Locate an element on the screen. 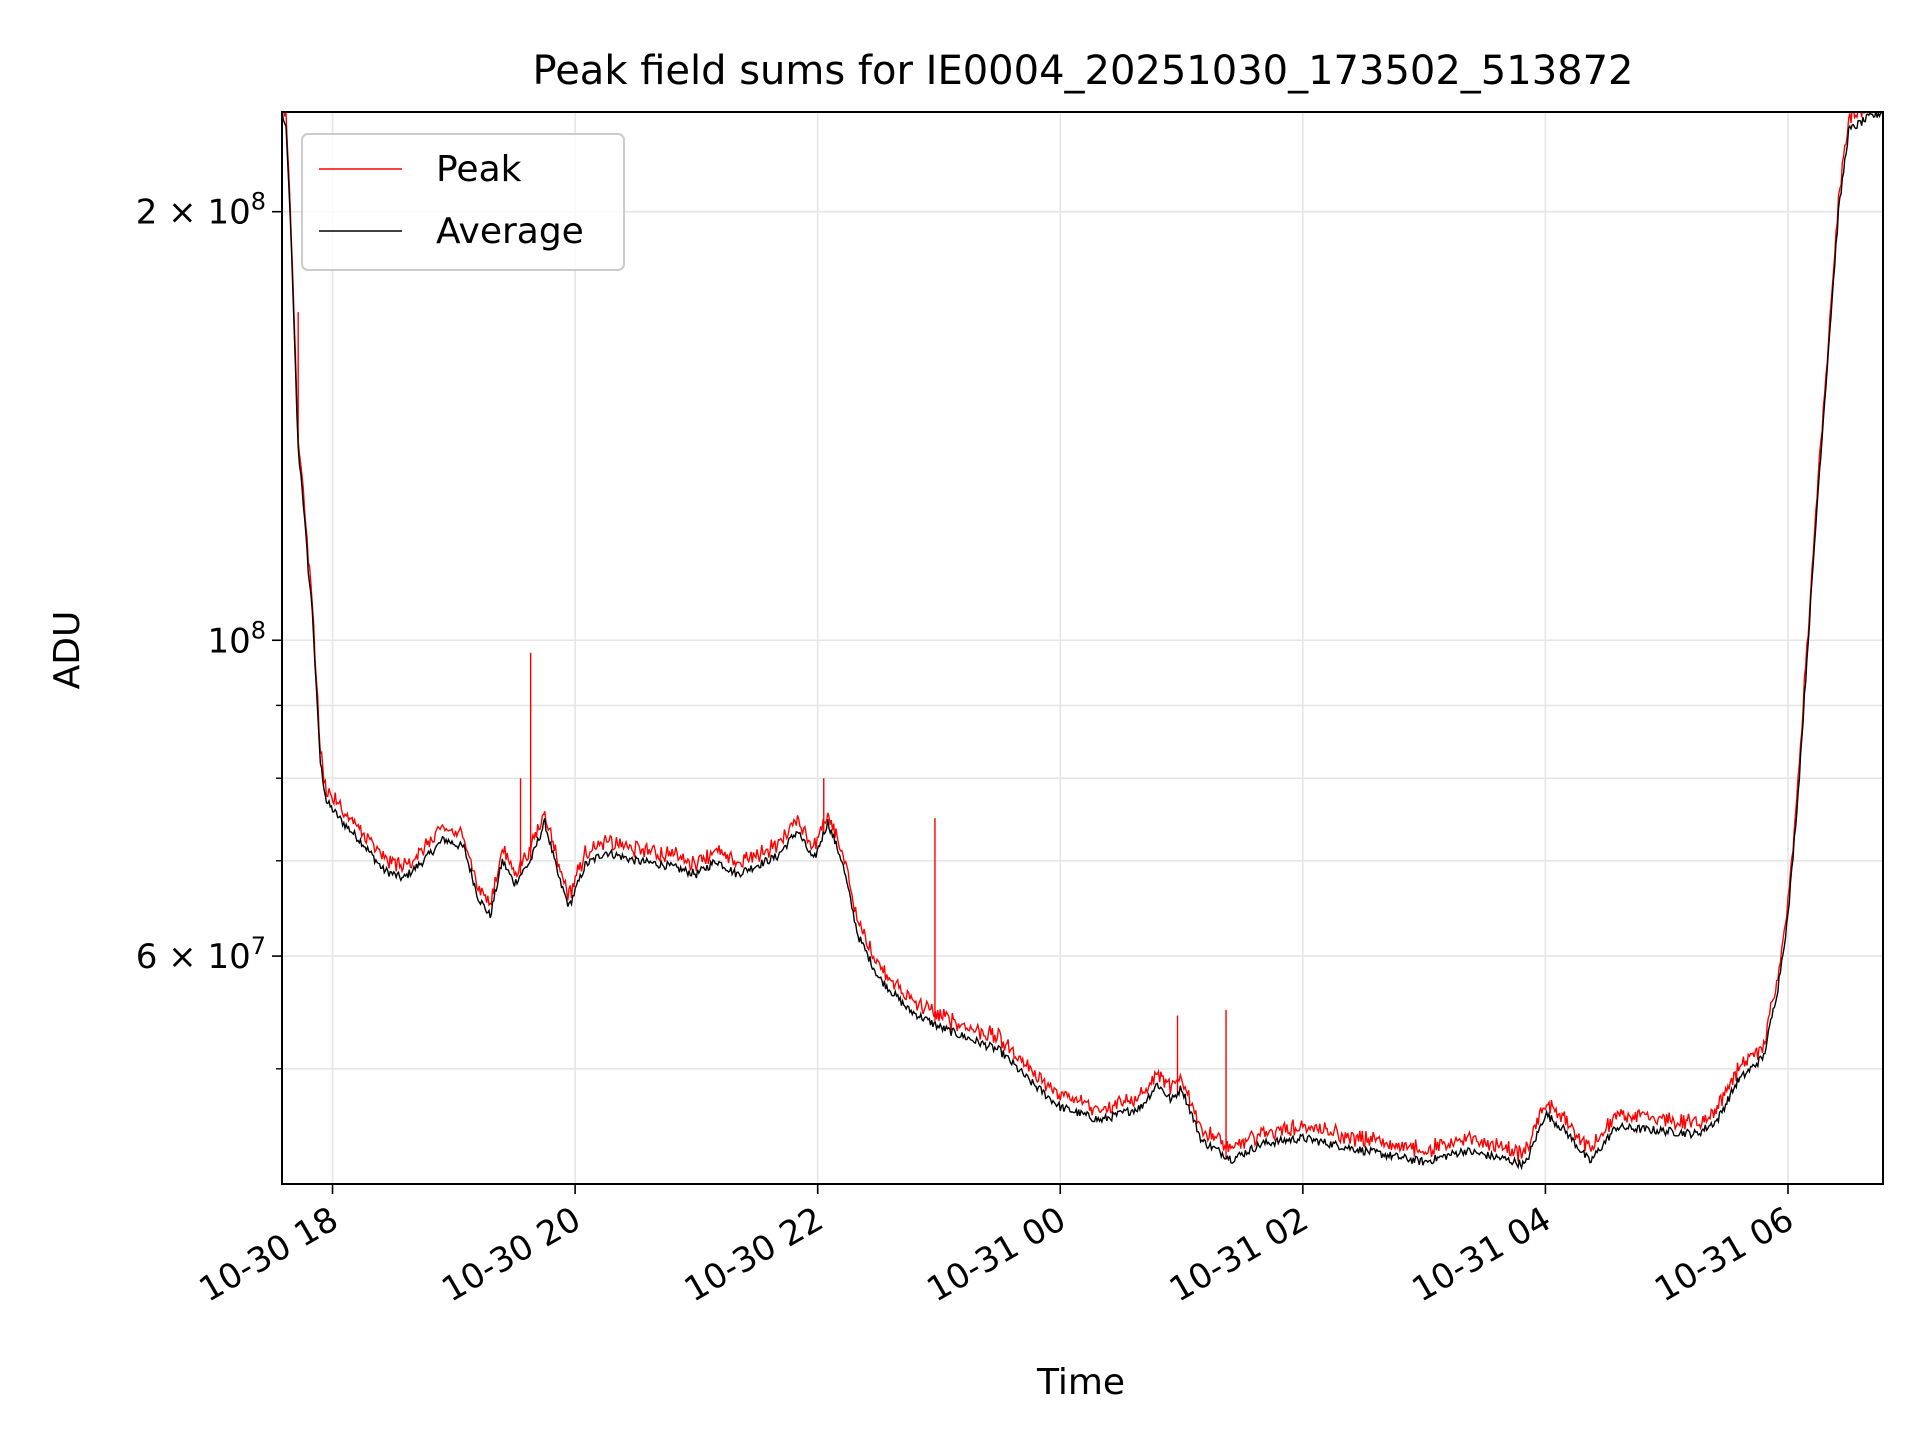 Image resolution: width=1920 pixels, height=1440 pixels. legend-label-peak: Peak is located at coordinates (479, 169).